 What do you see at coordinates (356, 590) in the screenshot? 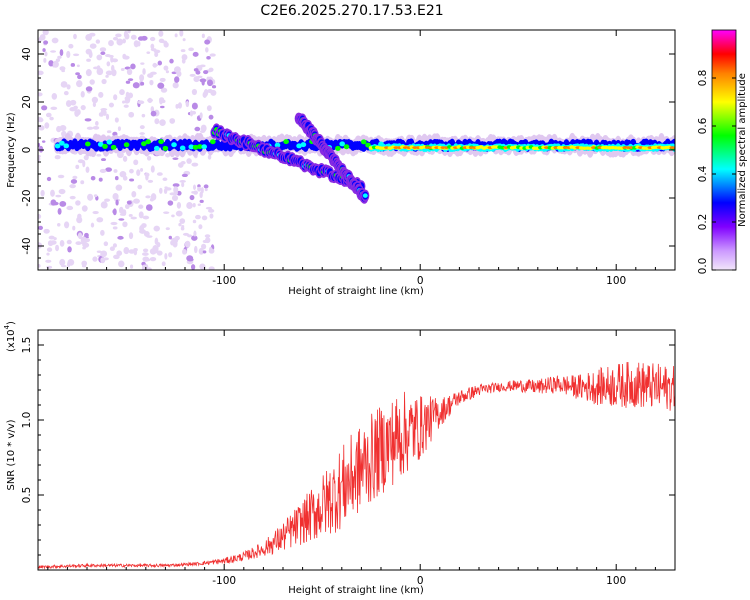
I see `snr-x-label: Height of straight line (km)` at bounding box center [356, 590].